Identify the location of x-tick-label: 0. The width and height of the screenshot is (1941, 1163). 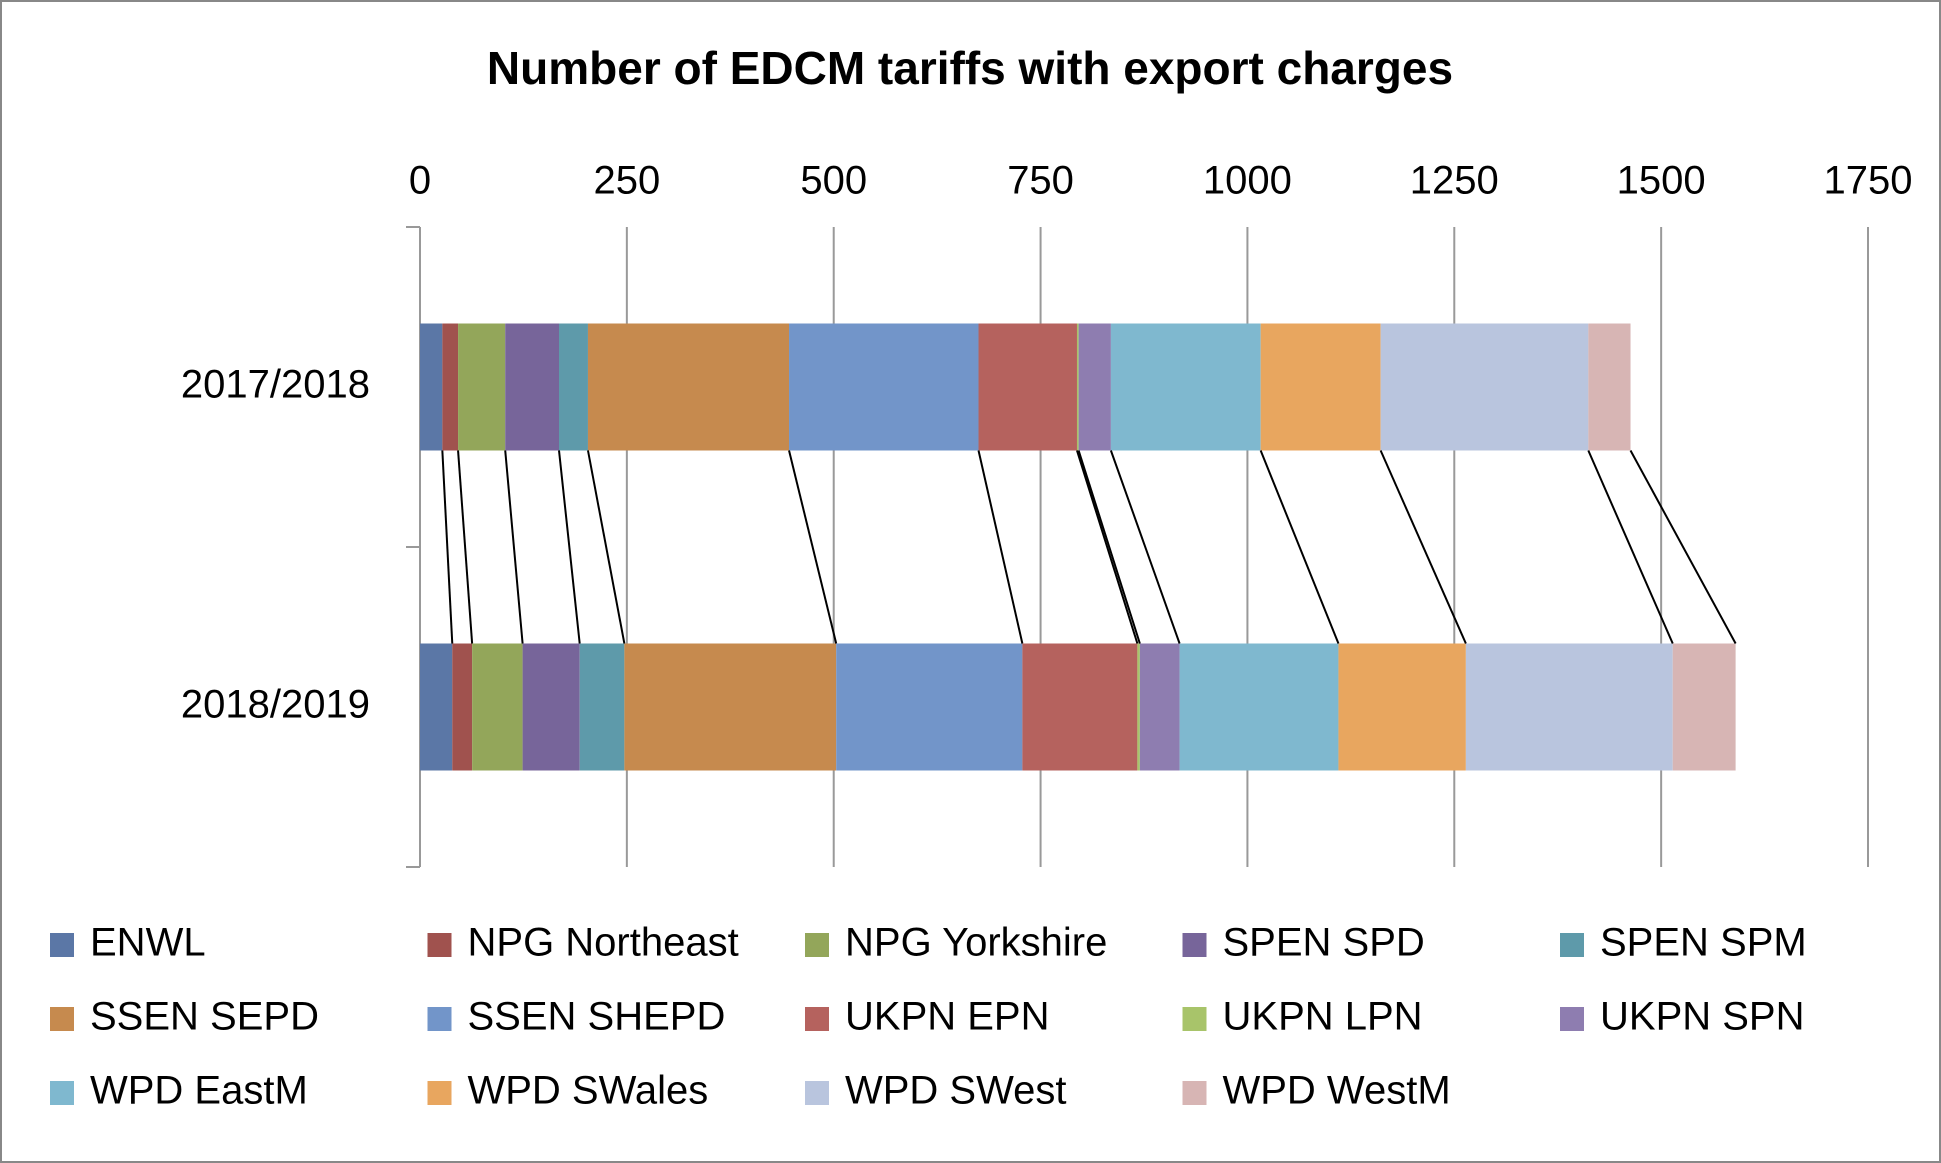
(420, 181).